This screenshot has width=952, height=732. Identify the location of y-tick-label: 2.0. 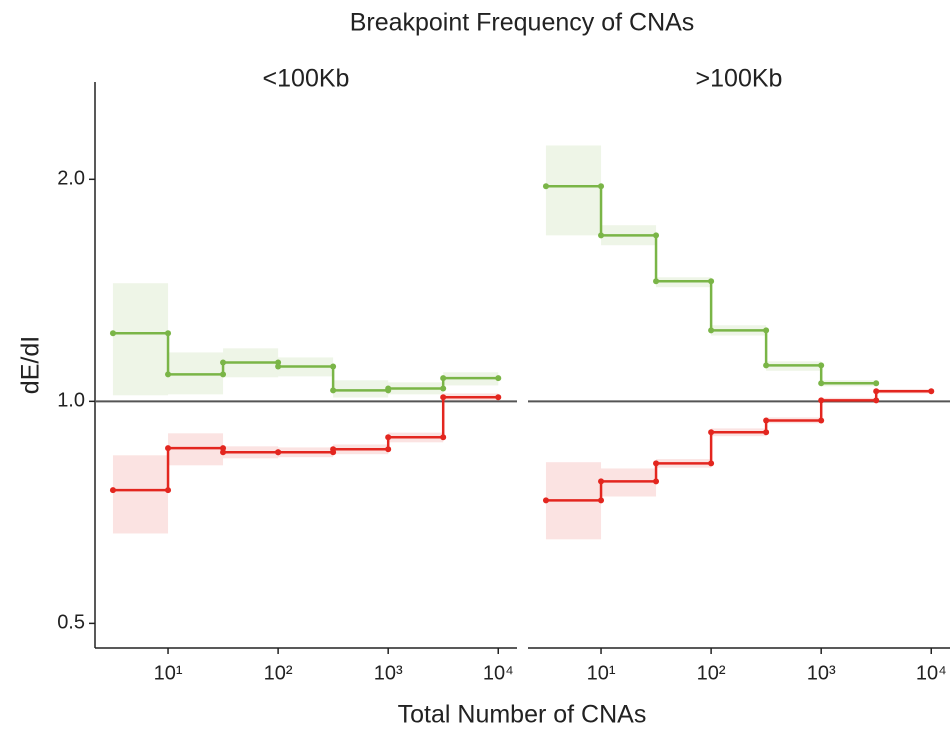
(71, 179).